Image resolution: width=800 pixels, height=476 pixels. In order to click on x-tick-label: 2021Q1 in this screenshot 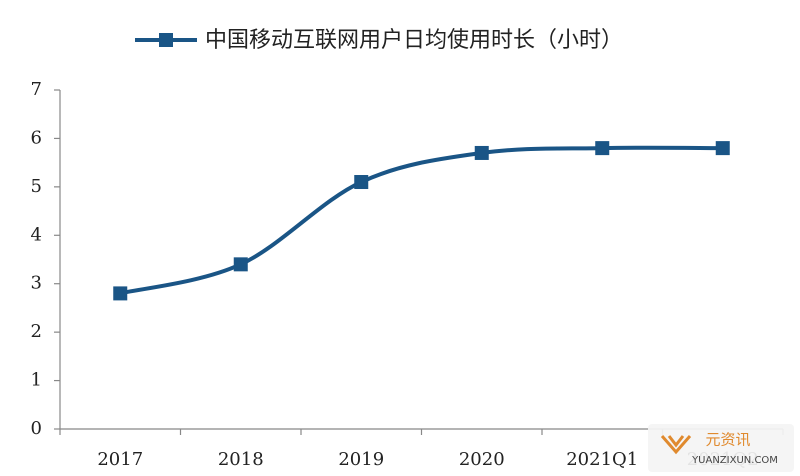, I will do `click(602, 459)`.